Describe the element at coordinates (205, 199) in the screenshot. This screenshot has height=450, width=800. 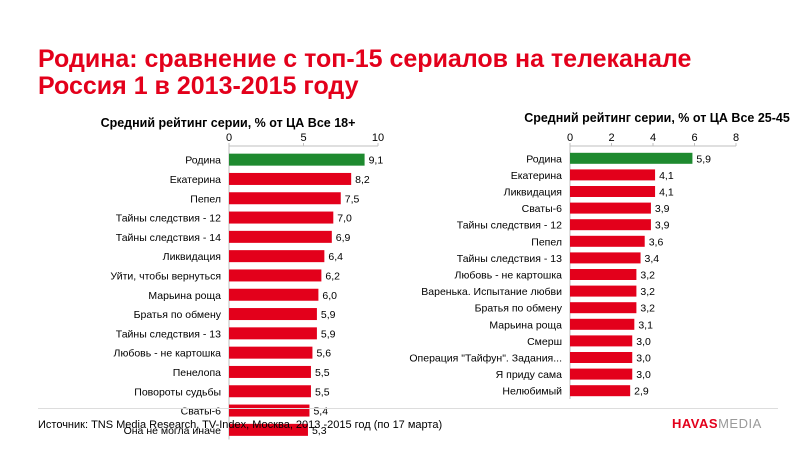
I see `chart-1-category-label: Пепел` at that location.